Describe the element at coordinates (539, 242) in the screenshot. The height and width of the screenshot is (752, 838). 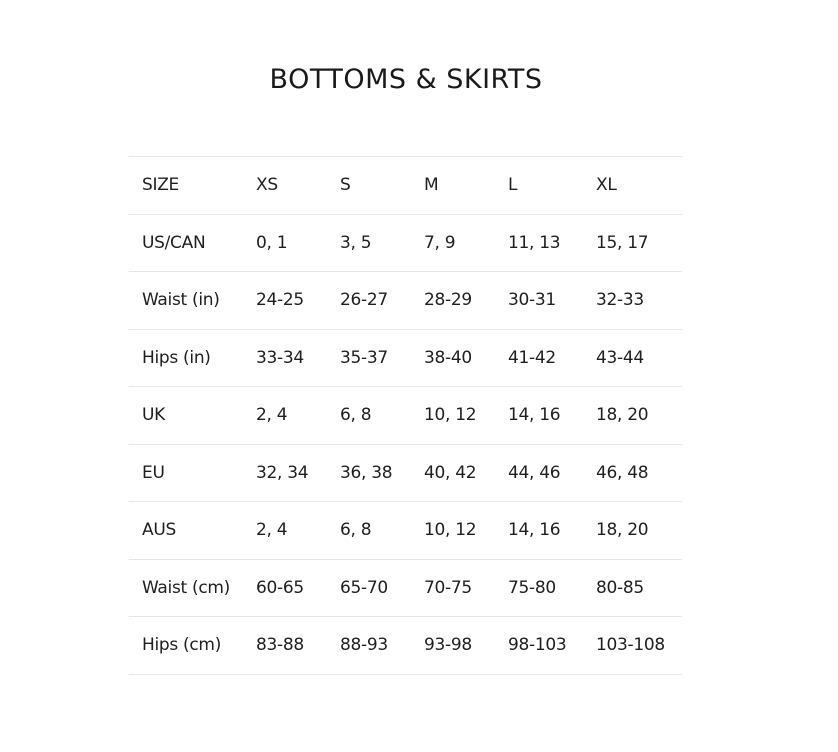
I see `table-cell: 11, 13` at that location.